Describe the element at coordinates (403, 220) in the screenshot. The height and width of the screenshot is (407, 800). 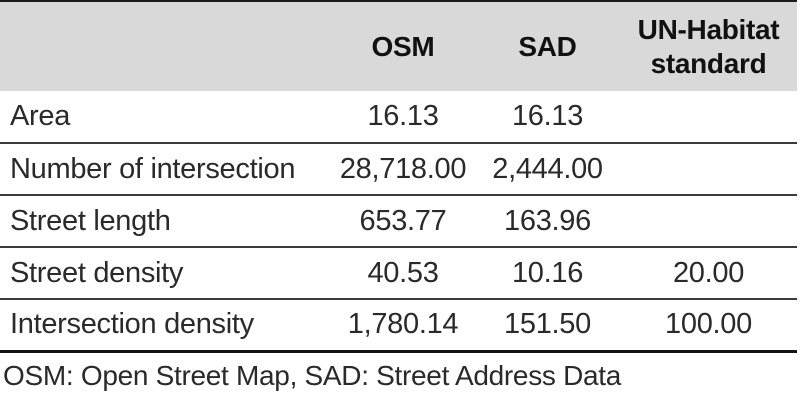
I see `cell-osm: 653.77` at that location.